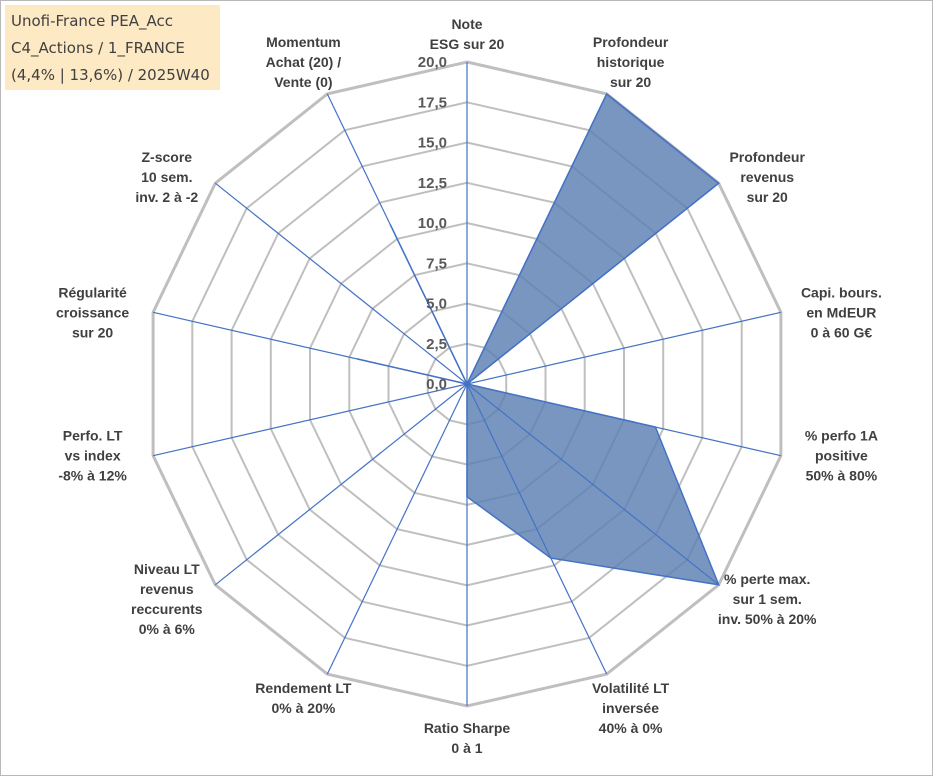 The height and width of the screenshot is (776, 933). I want to click on axis-label-8-line-1: Ratio Sharpe, so click(467, 728).